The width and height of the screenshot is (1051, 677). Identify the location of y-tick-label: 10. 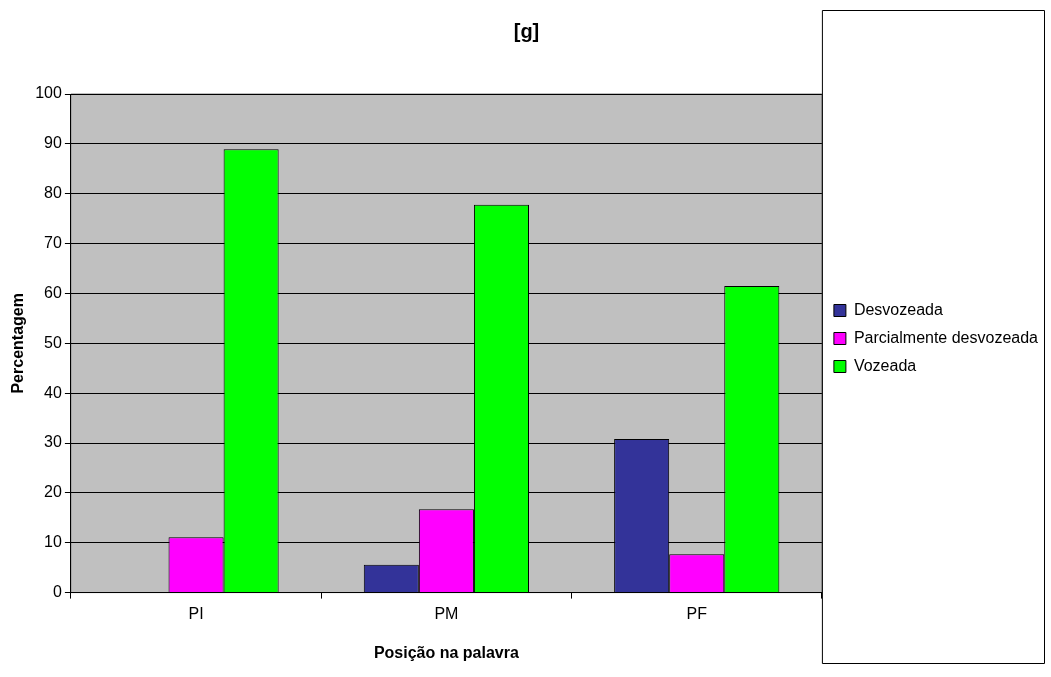
(53, 542).